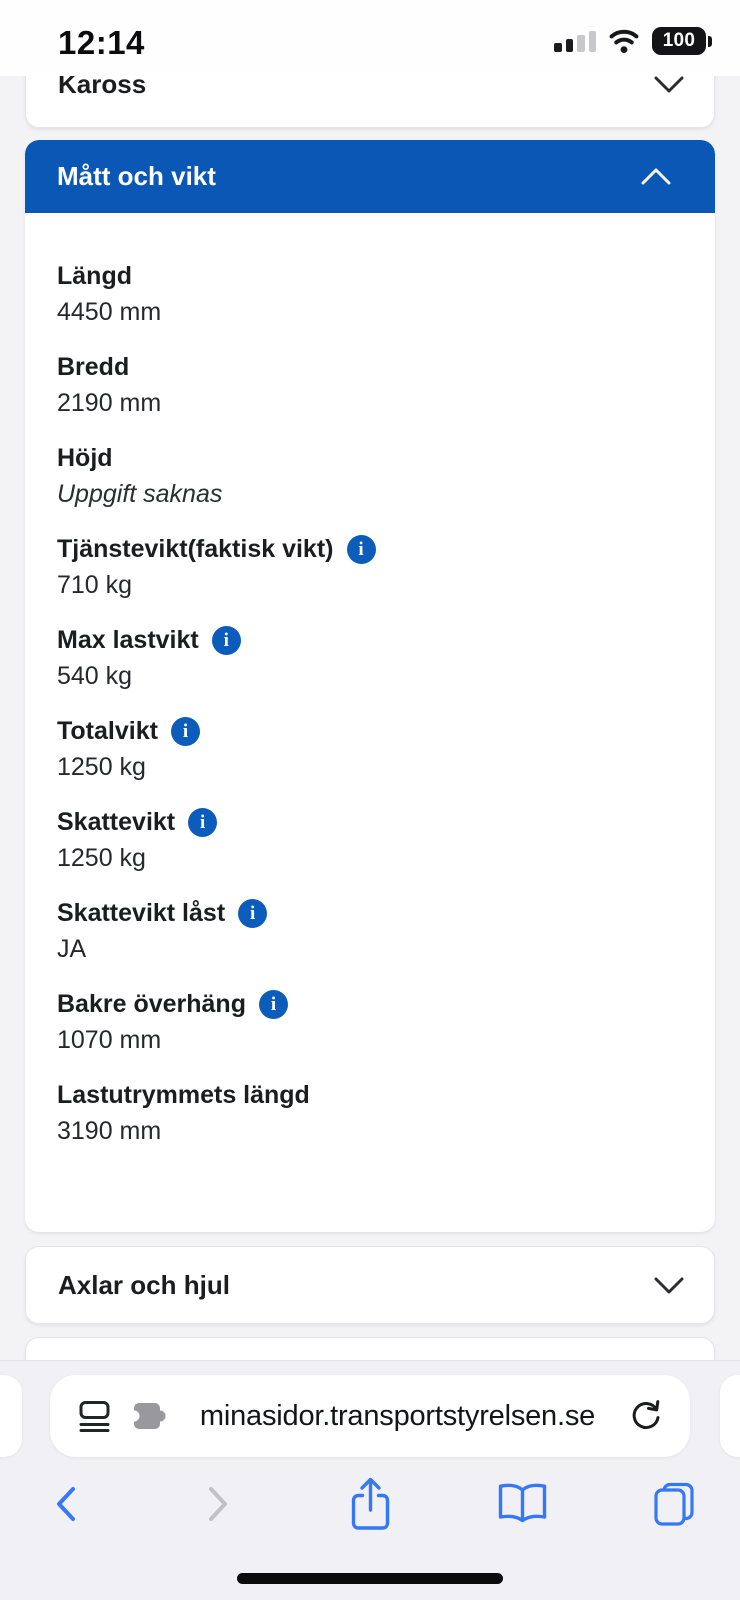 The width and height of the screenshot is (740, 1600). What do you see at coordinates (730, 1416) in the screenshot?
I see `next-tab-edge` at bounding box center [730, 1416].